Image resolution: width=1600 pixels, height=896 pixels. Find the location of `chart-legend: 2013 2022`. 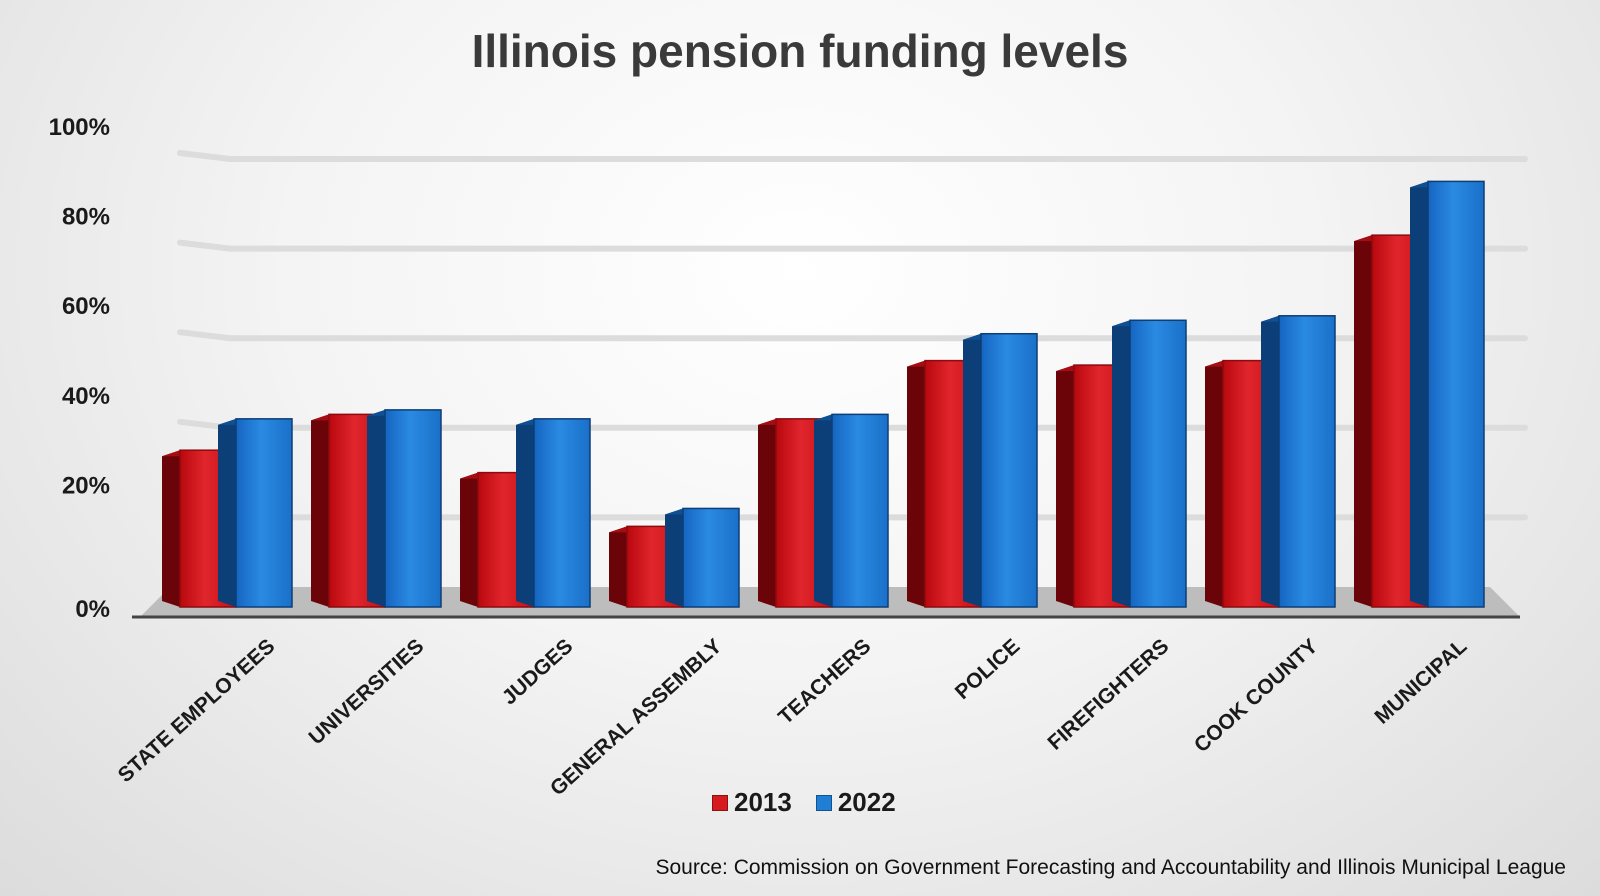

chart-legend: 2013 2022 is located at coordinates (804, 802).